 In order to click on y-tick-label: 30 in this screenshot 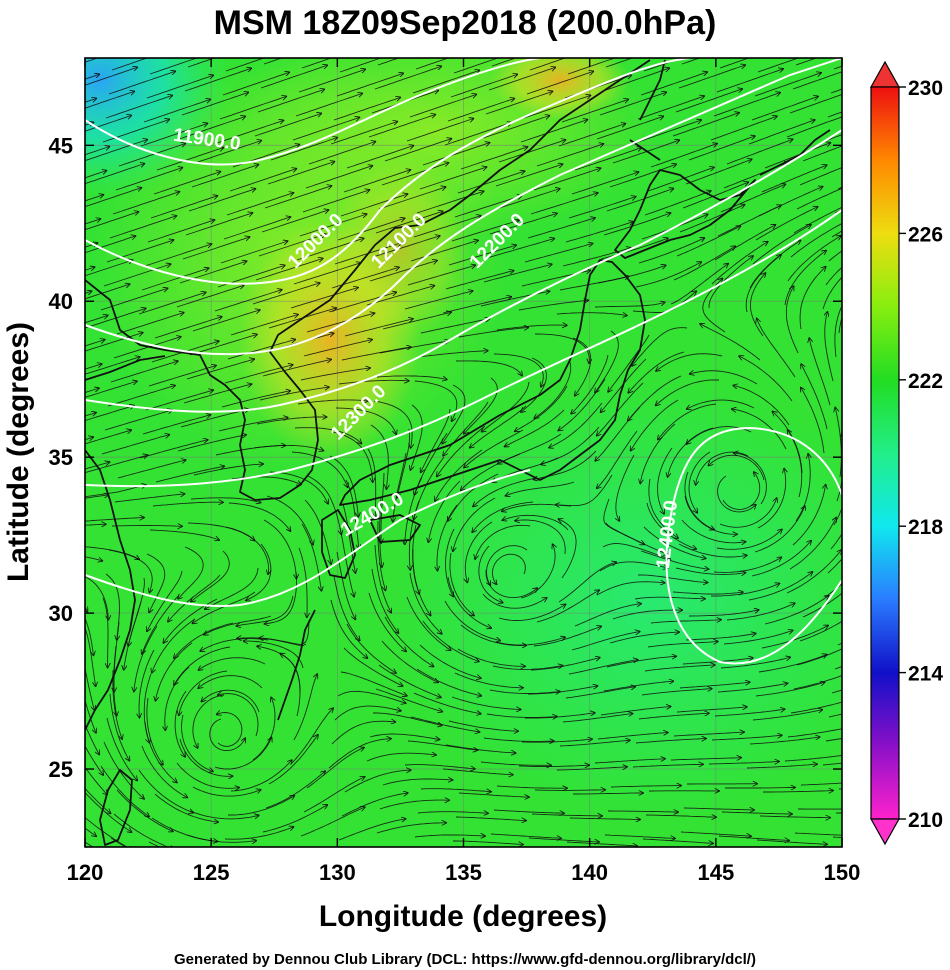, I will do `click(61, 613)`.